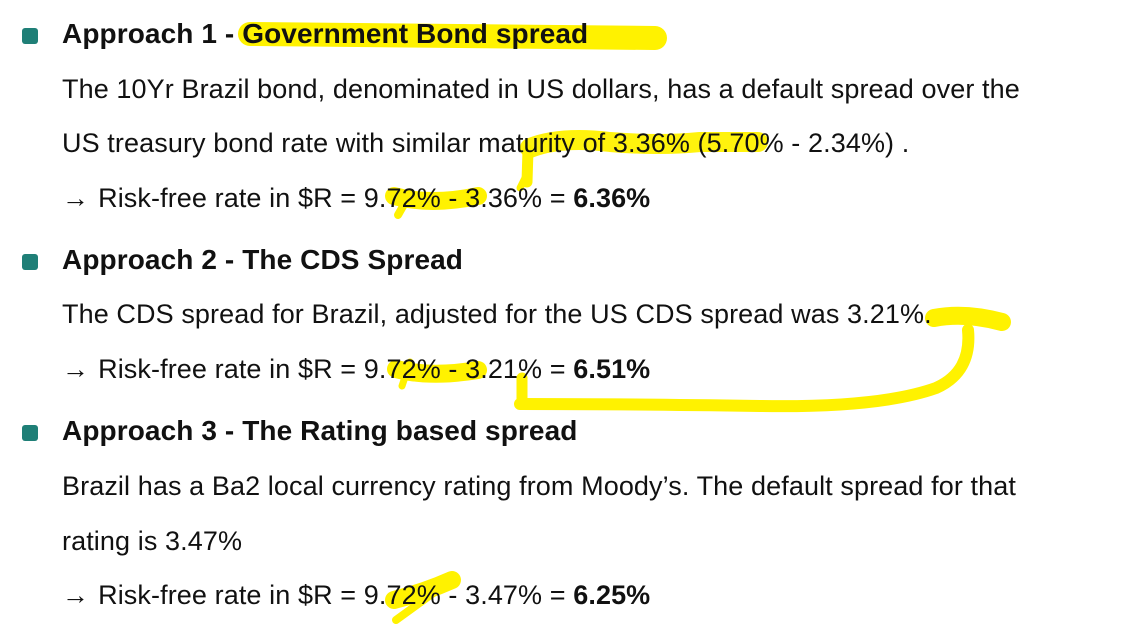  Describe the element at coordinates (886, 314) in the screenshot. I see `approach-2-rate: 3.21%` at that location.